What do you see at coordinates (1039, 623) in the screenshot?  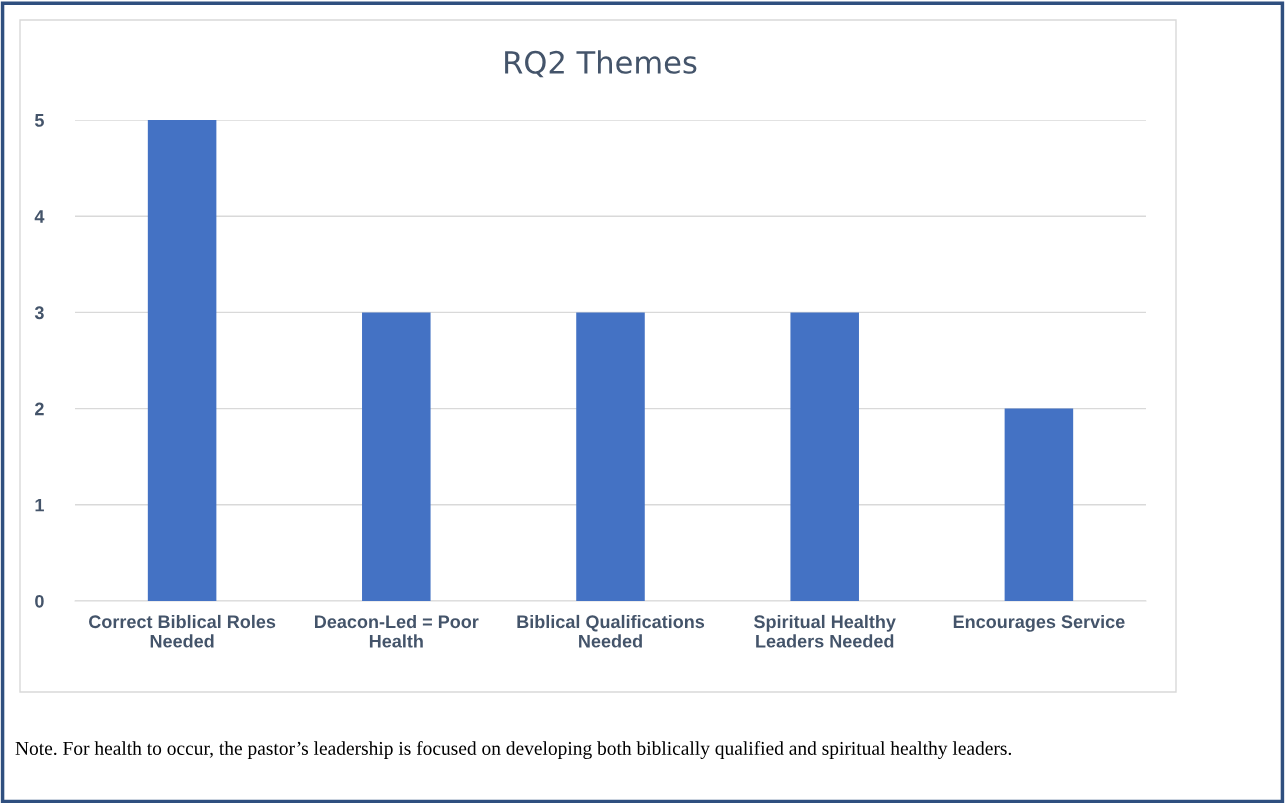 I see `x-tick-label: Encourages Service` at bounding box center [1039, 623].